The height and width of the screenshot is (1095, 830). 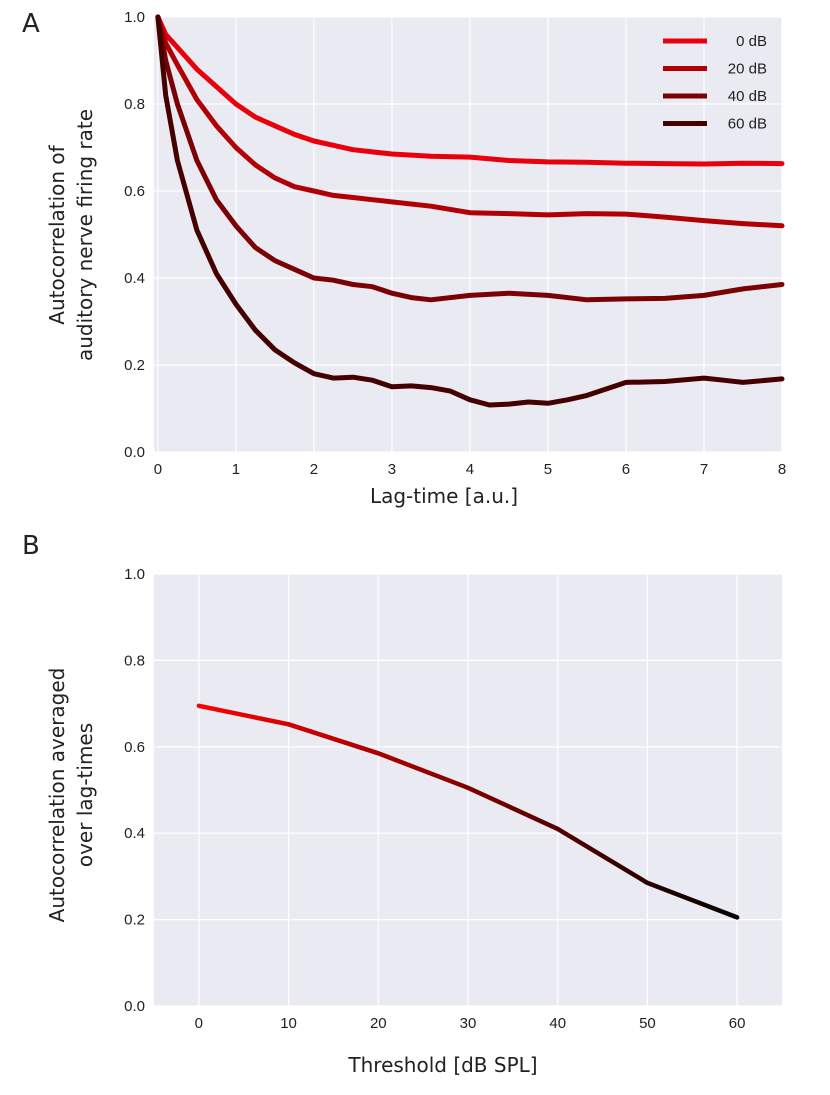 What do you see at coordinates (747, 96) in the screenshot?
I see `legend-label: 40 dB` at bounding box center [747, 96].